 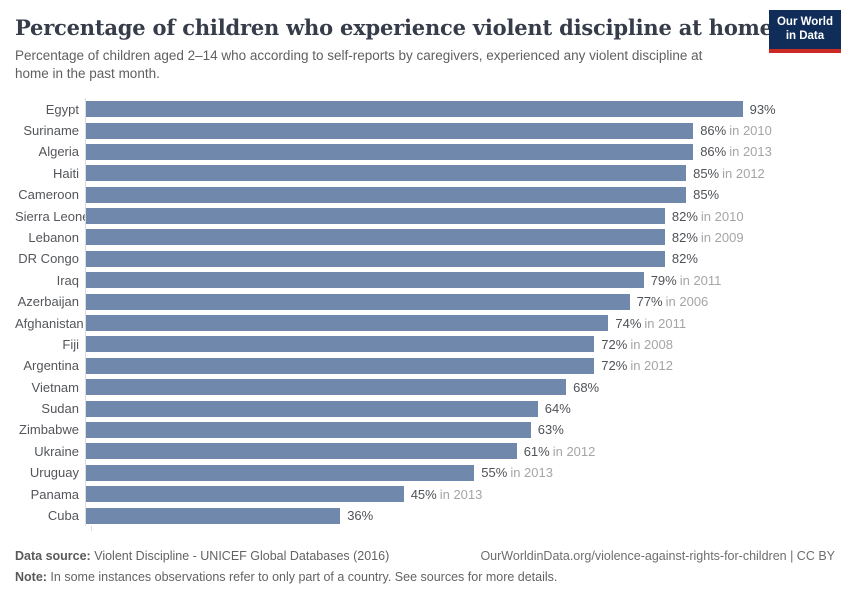 What do you see at coordinates (70, 344) in the screenshot?
I see `country-label: Fiji` at bounding box center [70, 344].